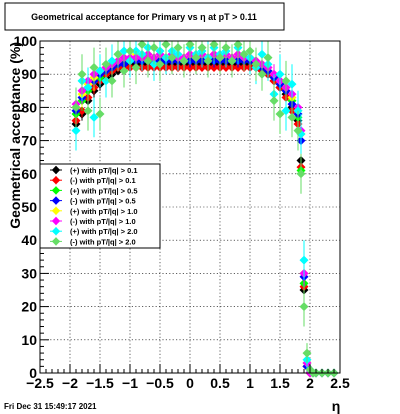  Describe the element at coordinates (33, 373) in the screenshot. I see `y-tick-label: 0` at that location.